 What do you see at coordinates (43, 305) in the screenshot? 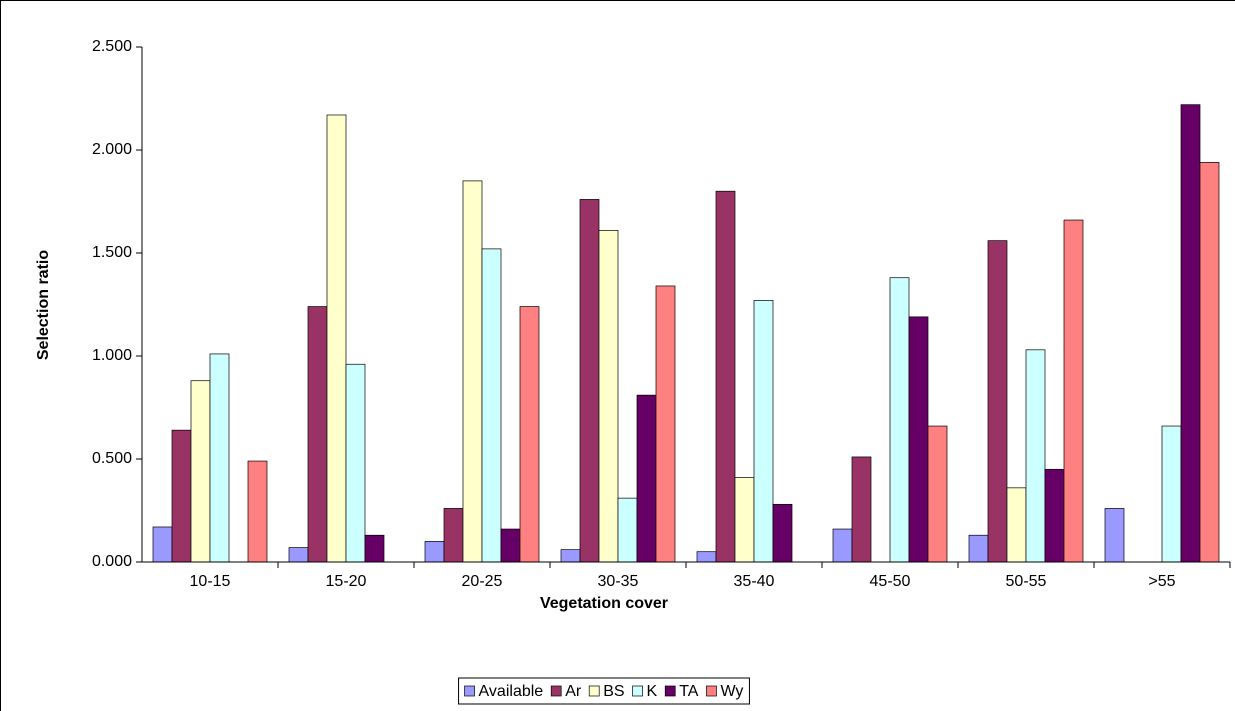
I see `y-axis-label: Selection ratio` at bounding box center [43, 305].